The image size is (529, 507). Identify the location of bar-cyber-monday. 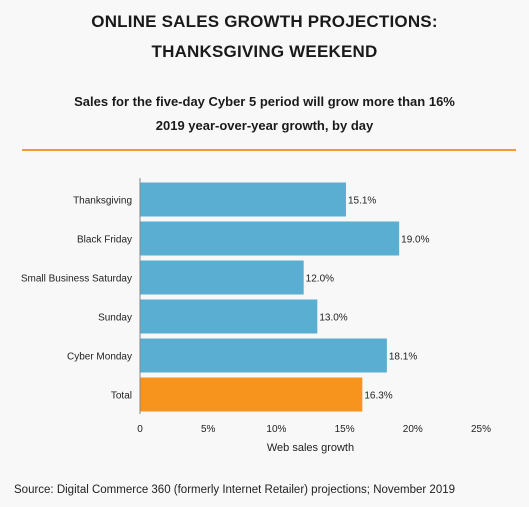
(263, 355).